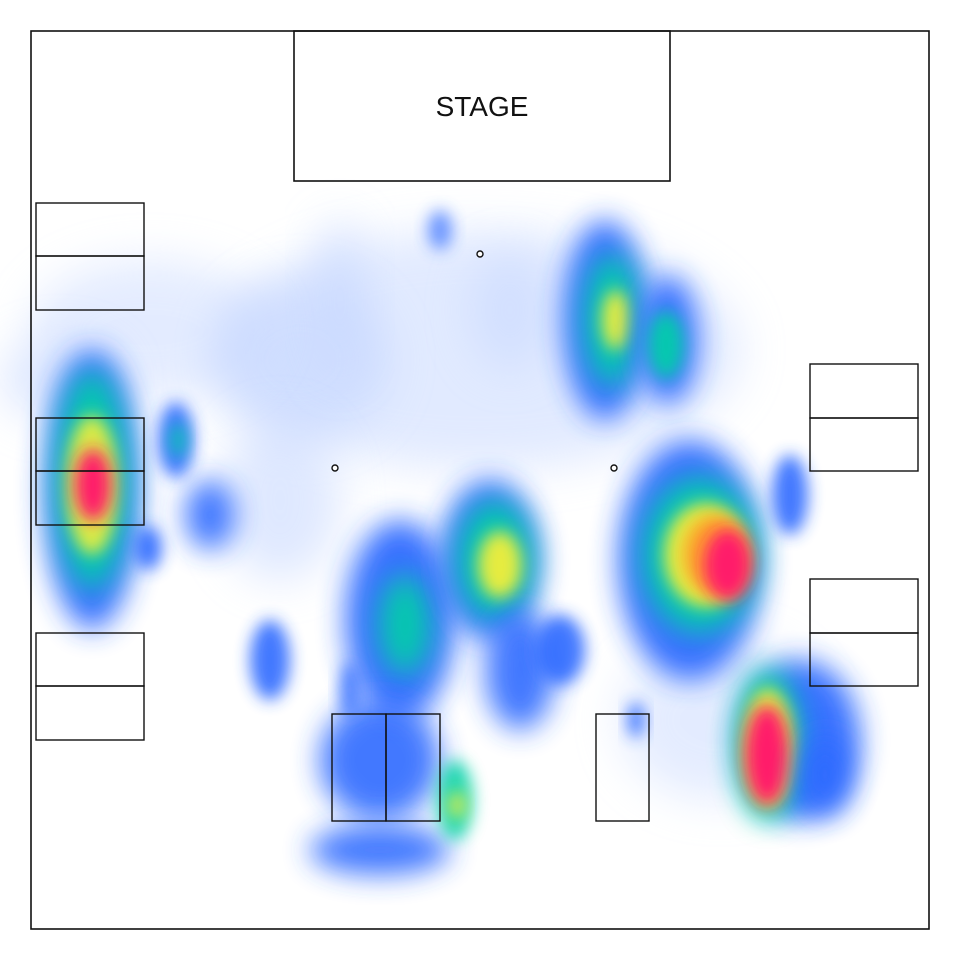  I want to click on stage-area, so click(482, 106).